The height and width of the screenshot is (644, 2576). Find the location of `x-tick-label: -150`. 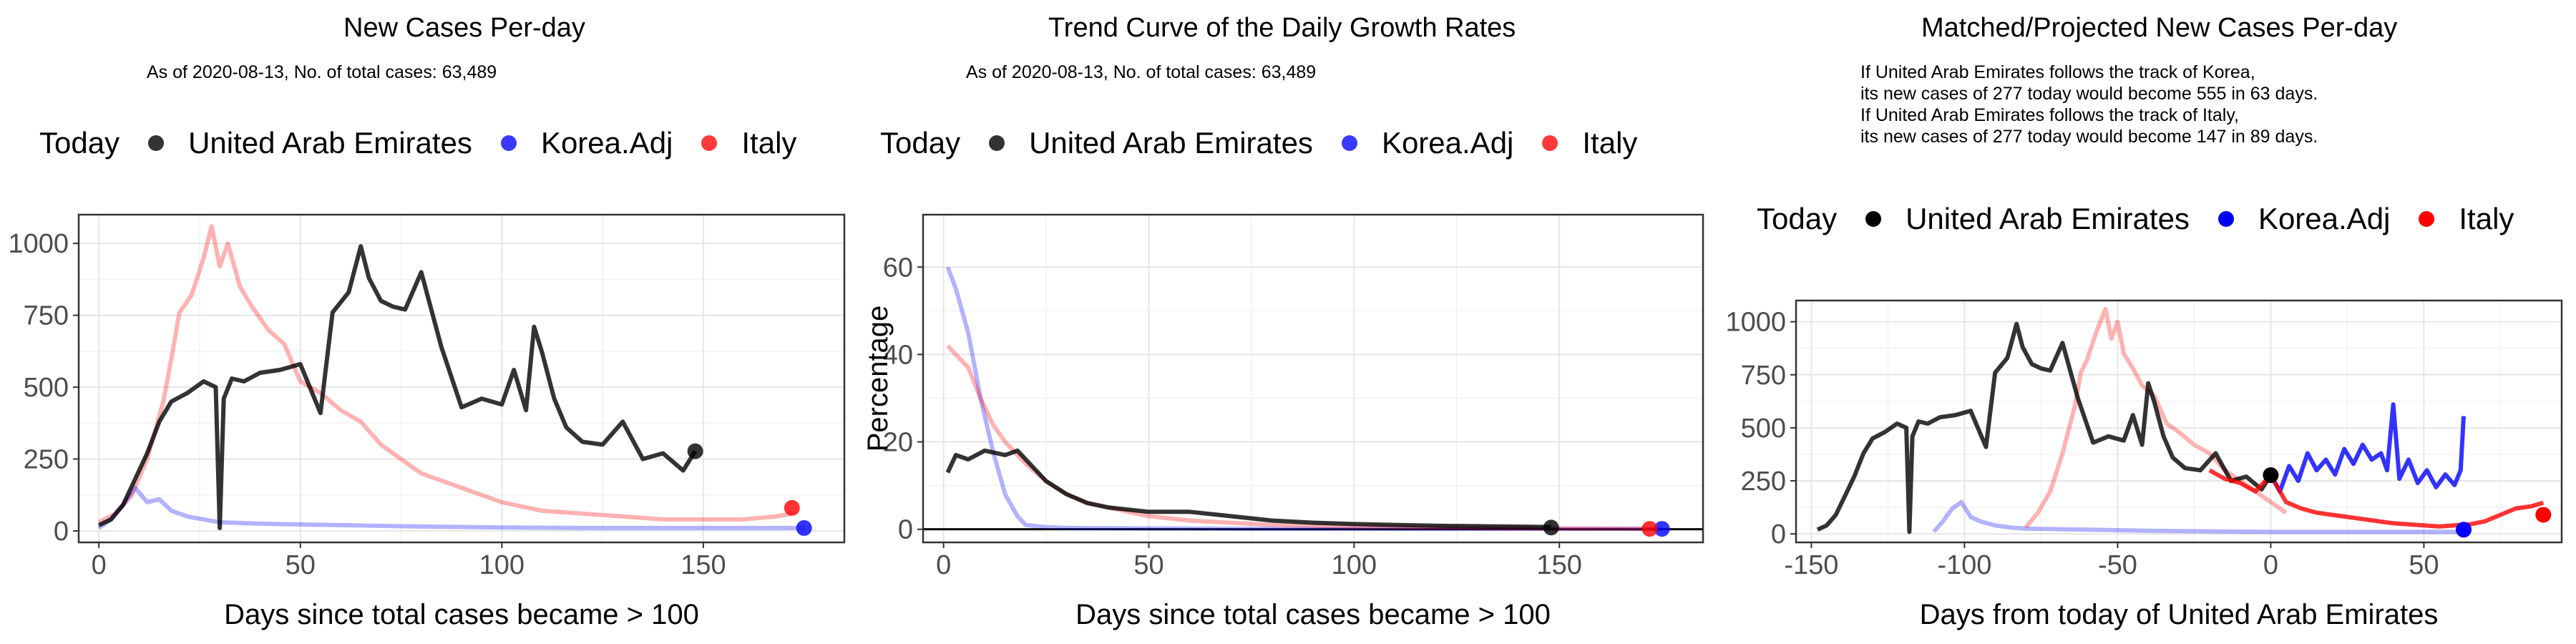

x-tick-label: -150 is located at coordinates (1811, 565).